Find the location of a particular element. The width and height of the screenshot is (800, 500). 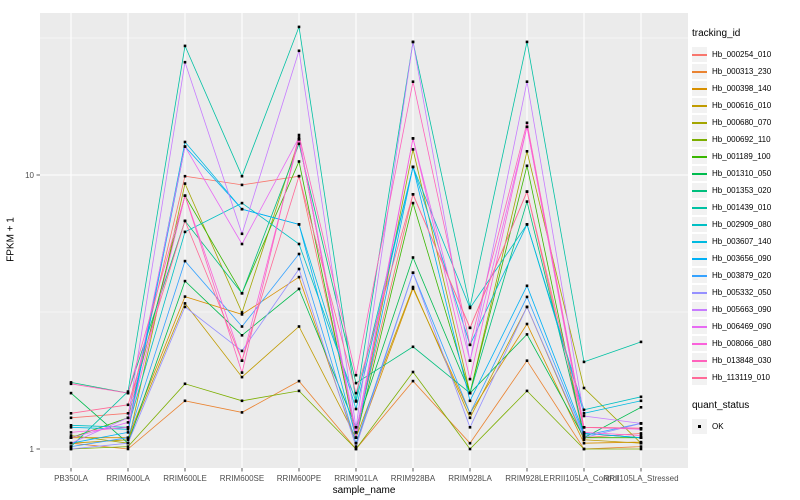

x-tick-label: RRIM928LE is located at coordinates (527, 478).